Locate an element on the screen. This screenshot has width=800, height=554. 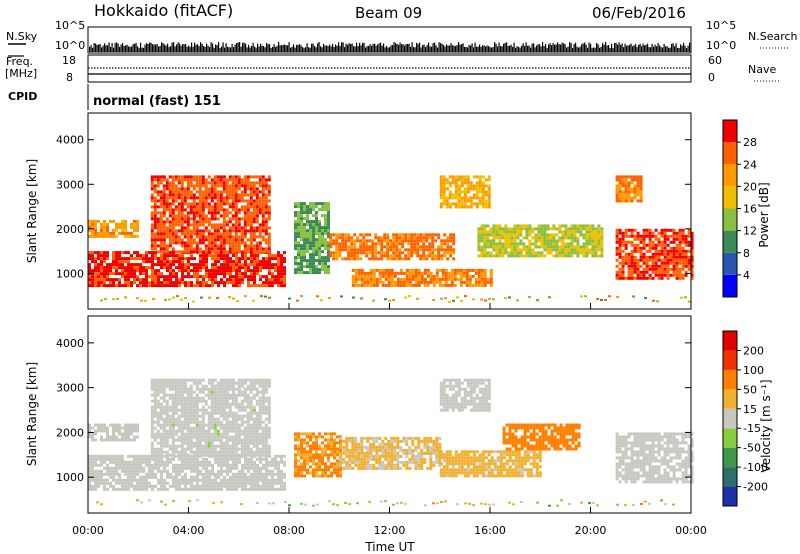
velocity-ylabel: Slant Range [km] is located at coordinates (32, 414).